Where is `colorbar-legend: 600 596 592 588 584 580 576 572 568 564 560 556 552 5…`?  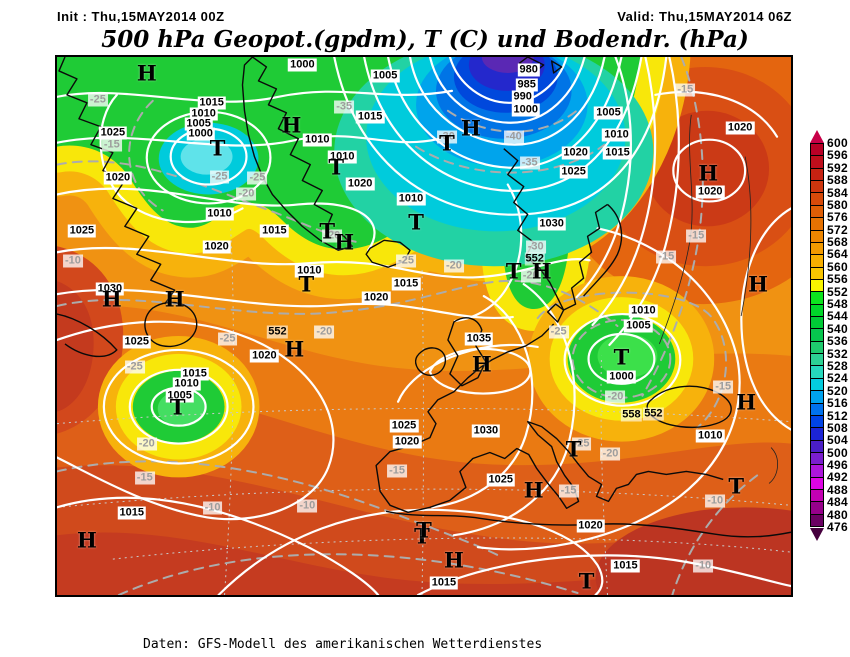 colorbar-legend: 600 596 592 588 584 580 576 572 568 564 560 556 552 5… is located at coordinates (830, 335).